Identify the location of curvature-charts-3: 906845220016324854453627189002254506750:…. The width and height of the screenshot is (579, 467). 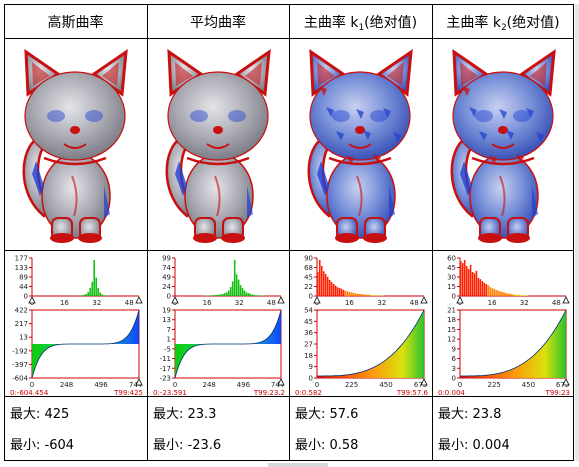
(362, 326).